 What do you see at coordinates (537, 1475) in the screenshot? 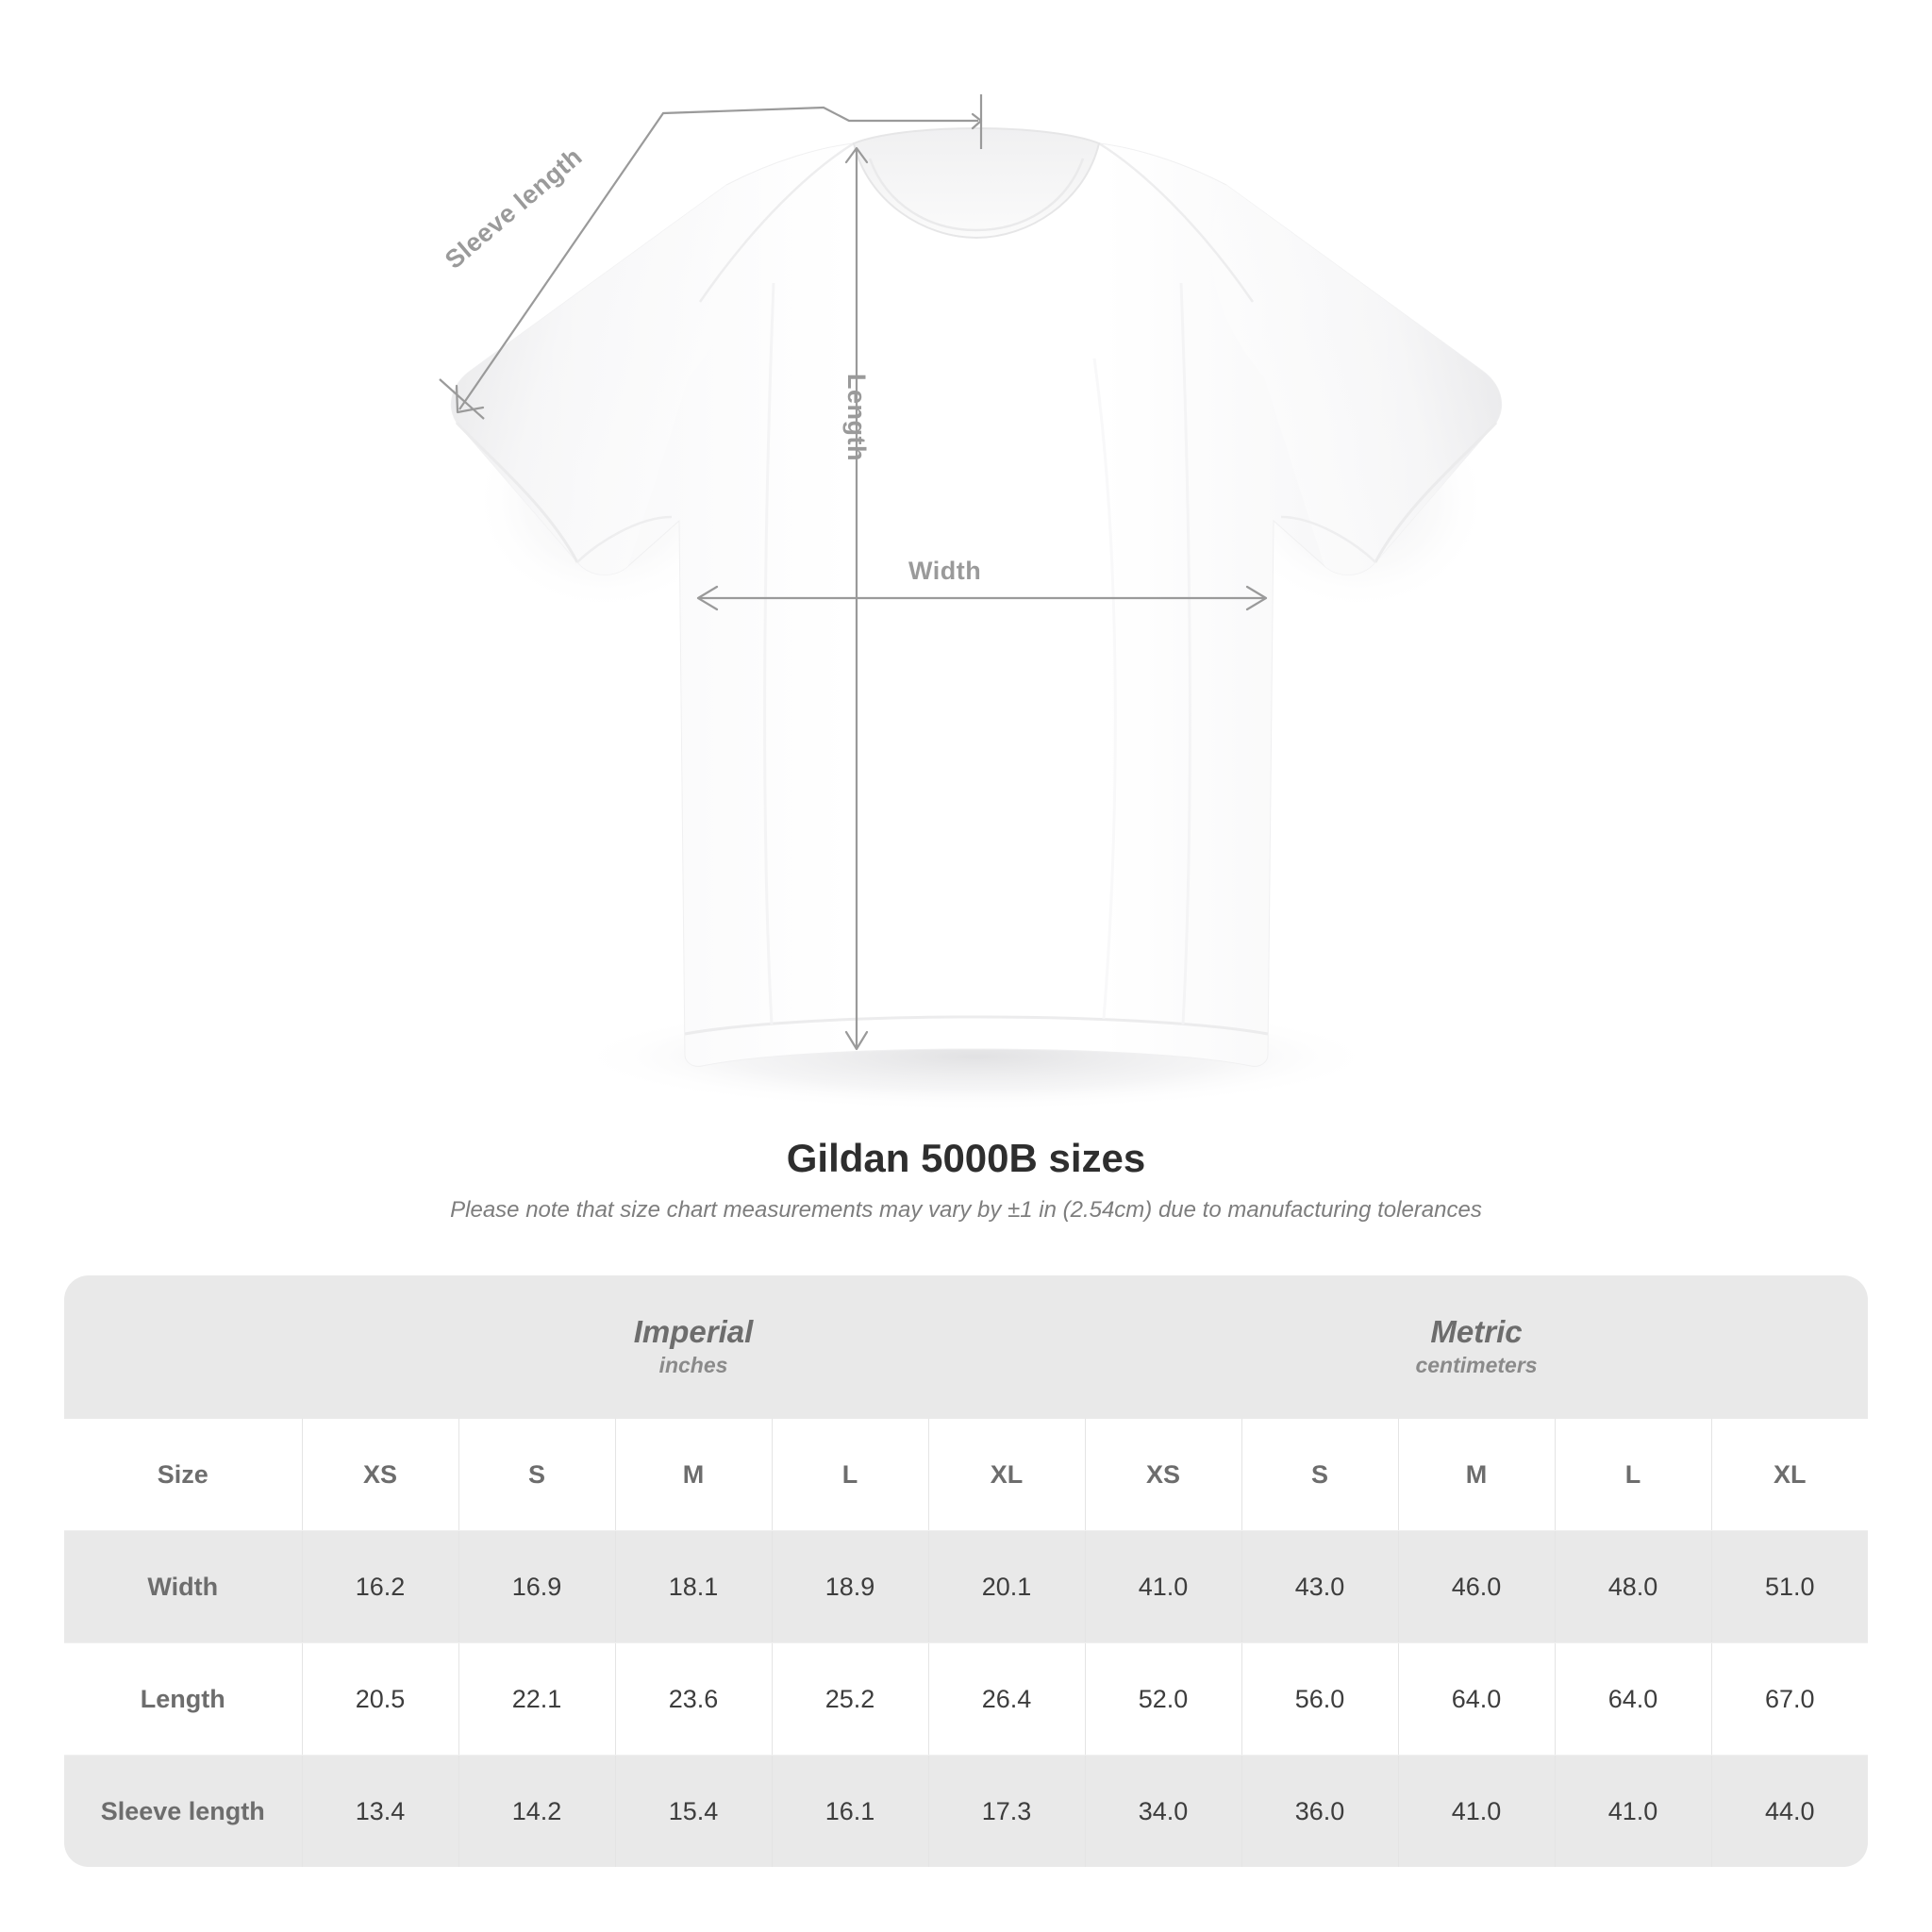
I see `column-header-imperial-s: S` at bounding box center [537, 1475].